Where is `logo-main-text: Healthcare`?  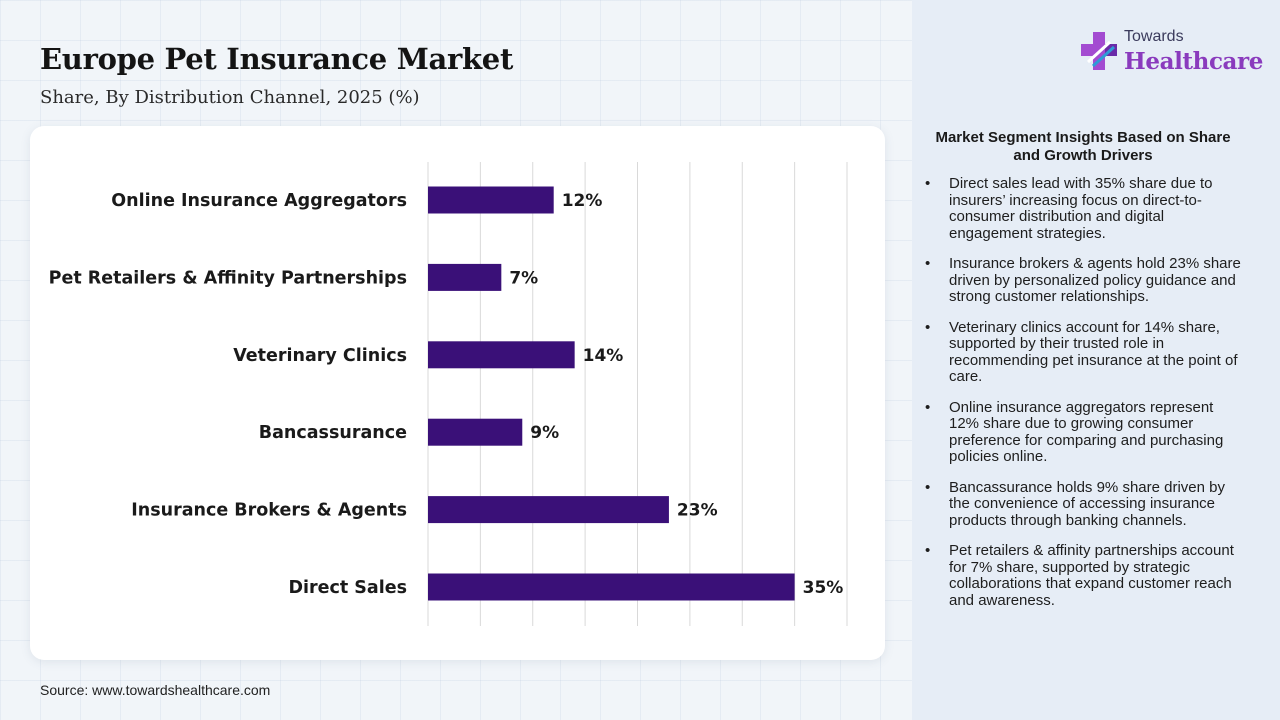 logo-main-text: Healthcare is located at coordinates (1194, 61).